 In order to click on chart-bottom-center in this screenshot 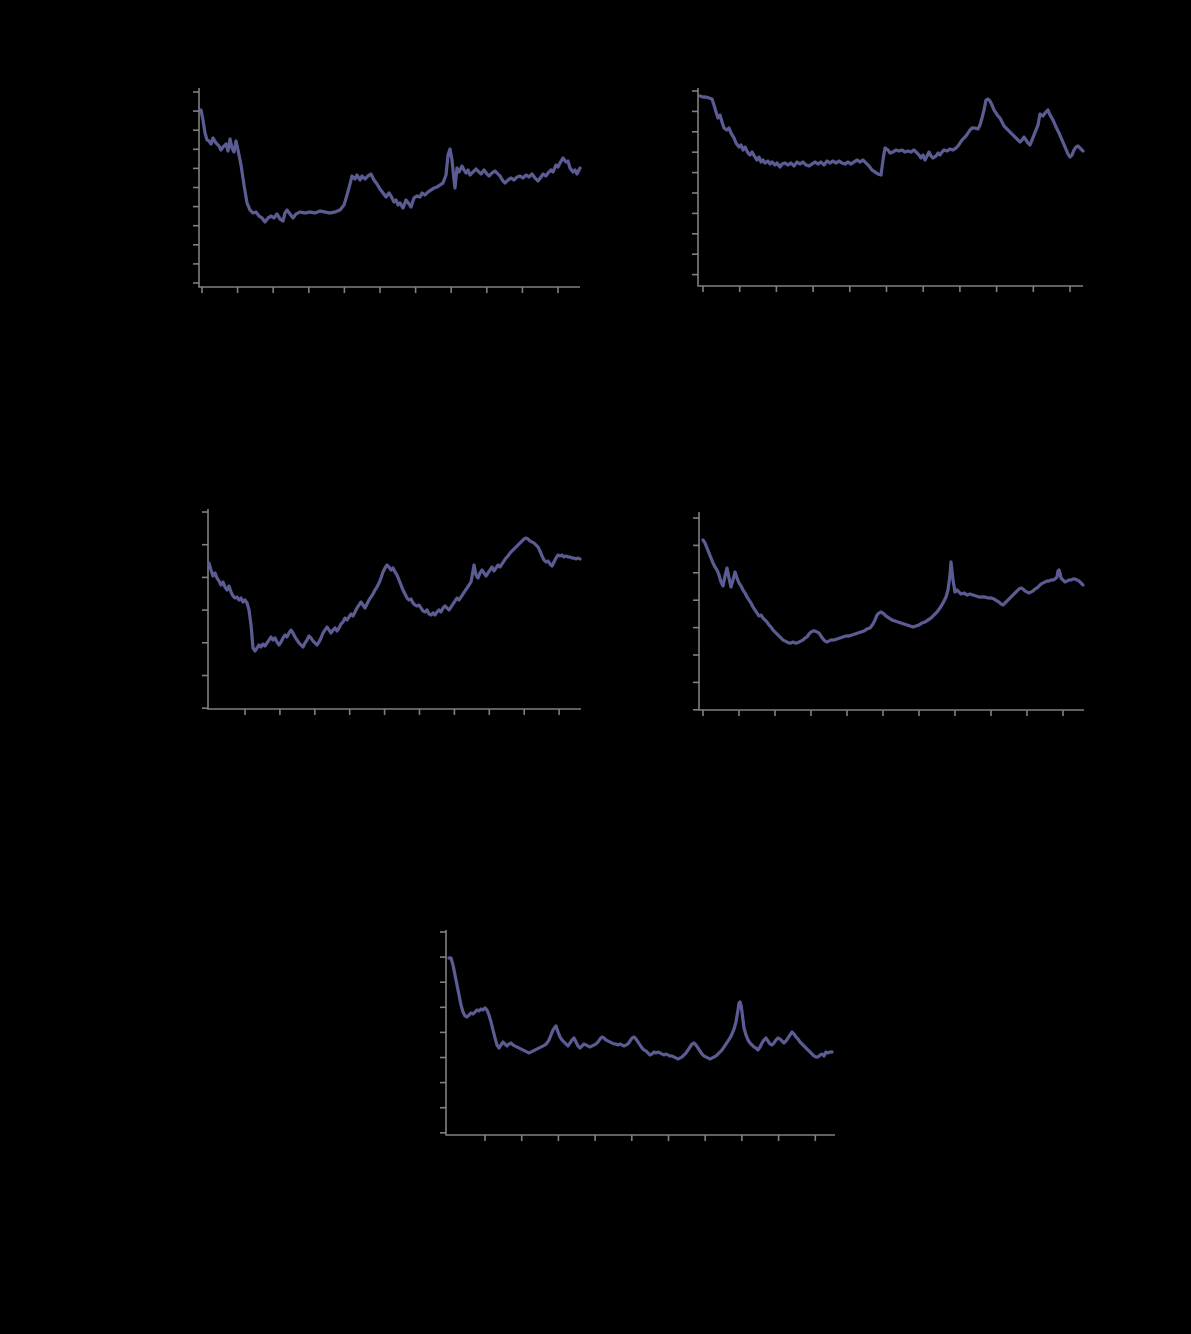, I will do `click(637, 1035)`.